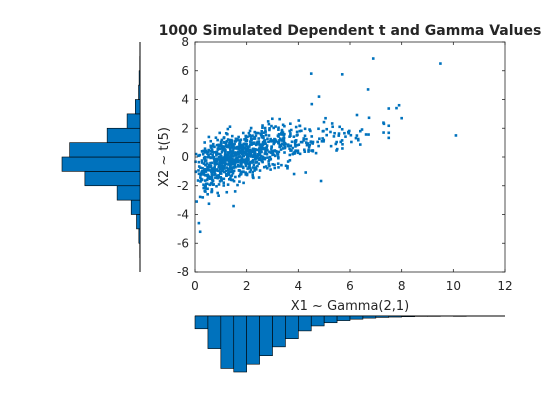  I want to click on y-tick-label: 0, so click(185, 157).